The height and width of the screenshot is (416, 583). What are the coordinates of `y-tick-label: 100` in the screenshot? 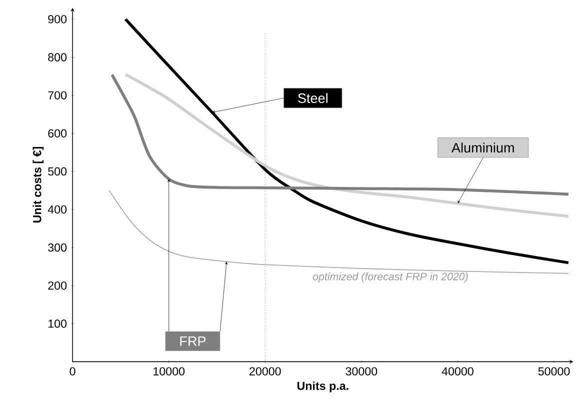 It's located at (57, 323).